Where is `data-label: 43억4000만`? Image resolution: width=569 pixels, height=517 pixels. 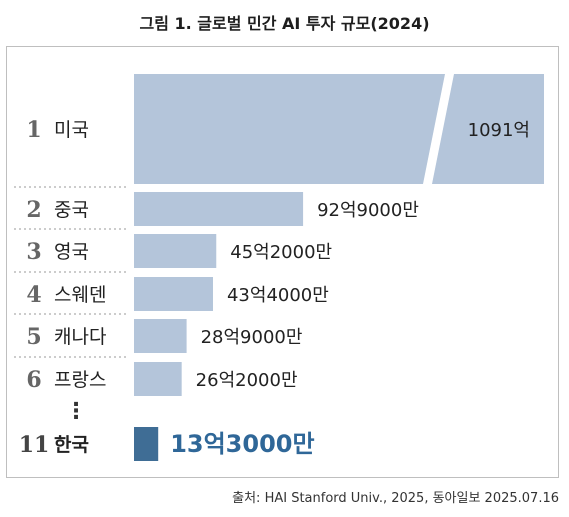 data-label: 43억4000만 is located at coordinates (278, 295).